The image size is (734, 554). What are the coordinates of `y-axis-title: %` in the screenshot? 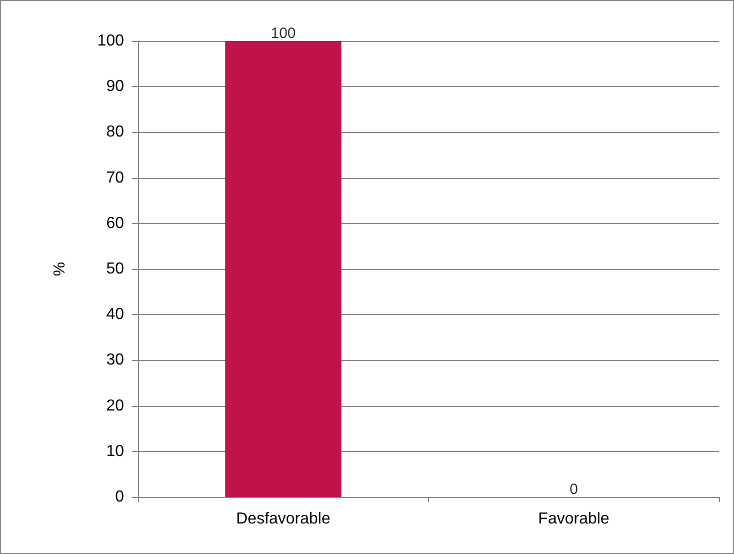 It's located at (60, 269).